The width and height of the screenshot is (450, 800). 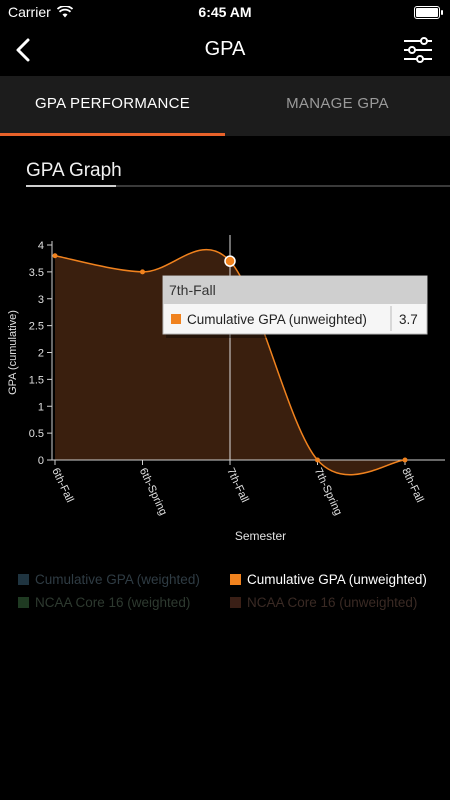 I want to click on legend-item-cumulative-unweighted: Cumulative GPA (unweighted), so click(x=328, y=579).